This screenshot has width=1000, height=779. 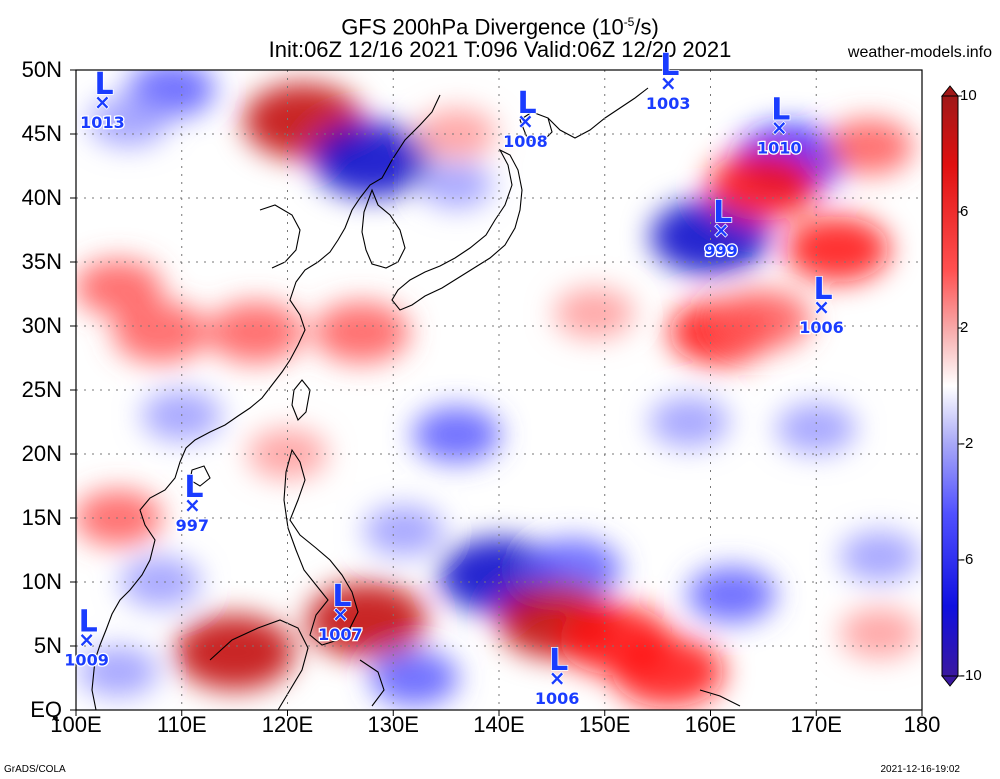 I want to click on lat-label: 15N, so click(x=41, y=517).